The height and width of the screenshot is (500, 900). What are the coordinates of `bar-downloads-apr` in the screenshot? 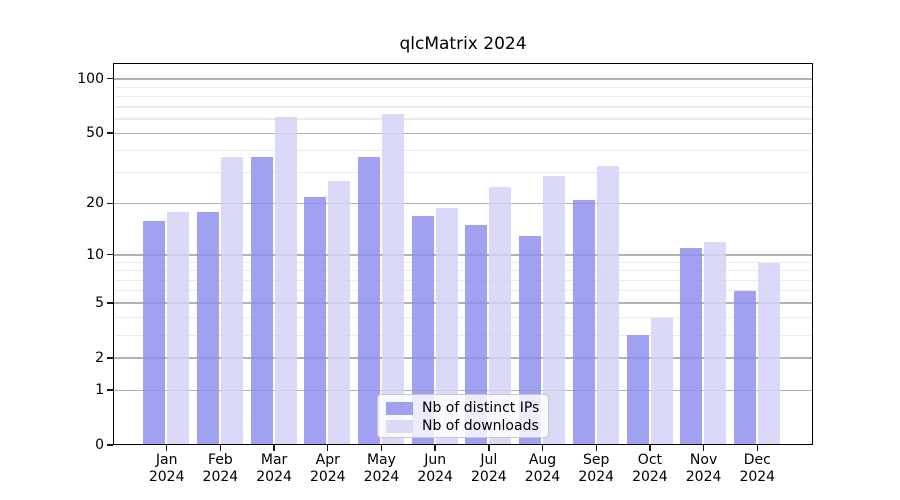 It's located at (339, 312).